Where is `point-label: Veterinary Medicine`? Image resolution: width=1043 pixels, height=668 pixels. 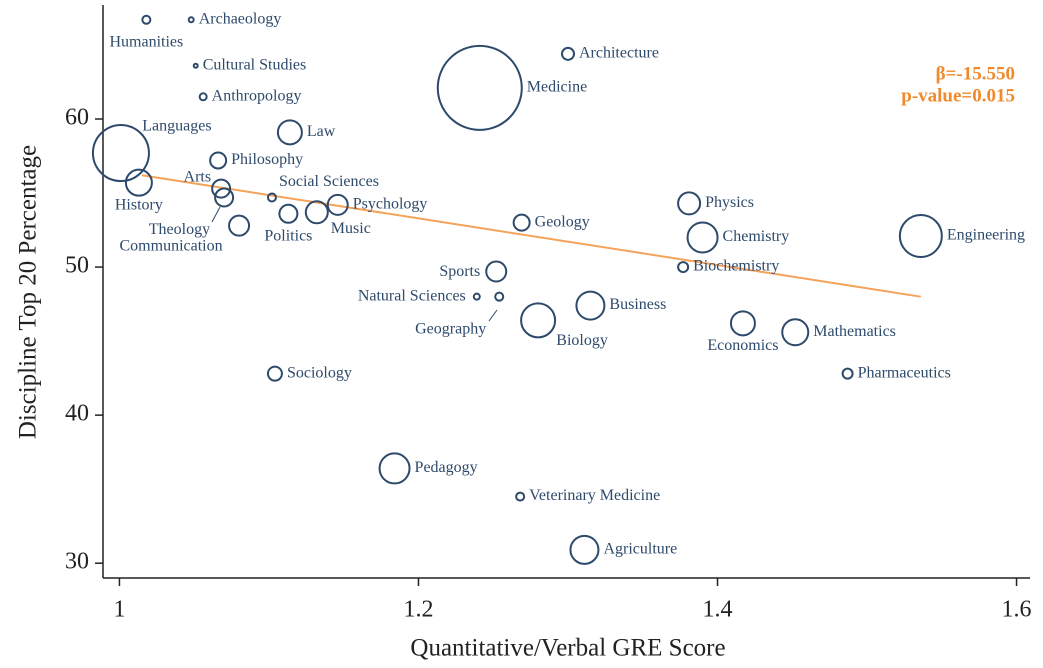
point-label: Veterinary Medicine is located at coordinates (594, 495).